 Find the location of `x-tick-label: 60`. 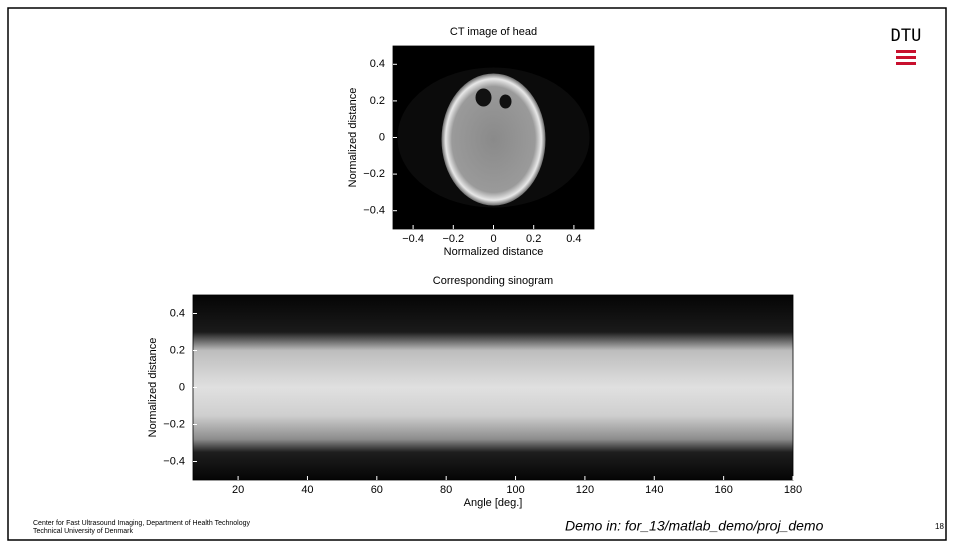

x-tick-label: 60 is located at coordinates (377, 490).